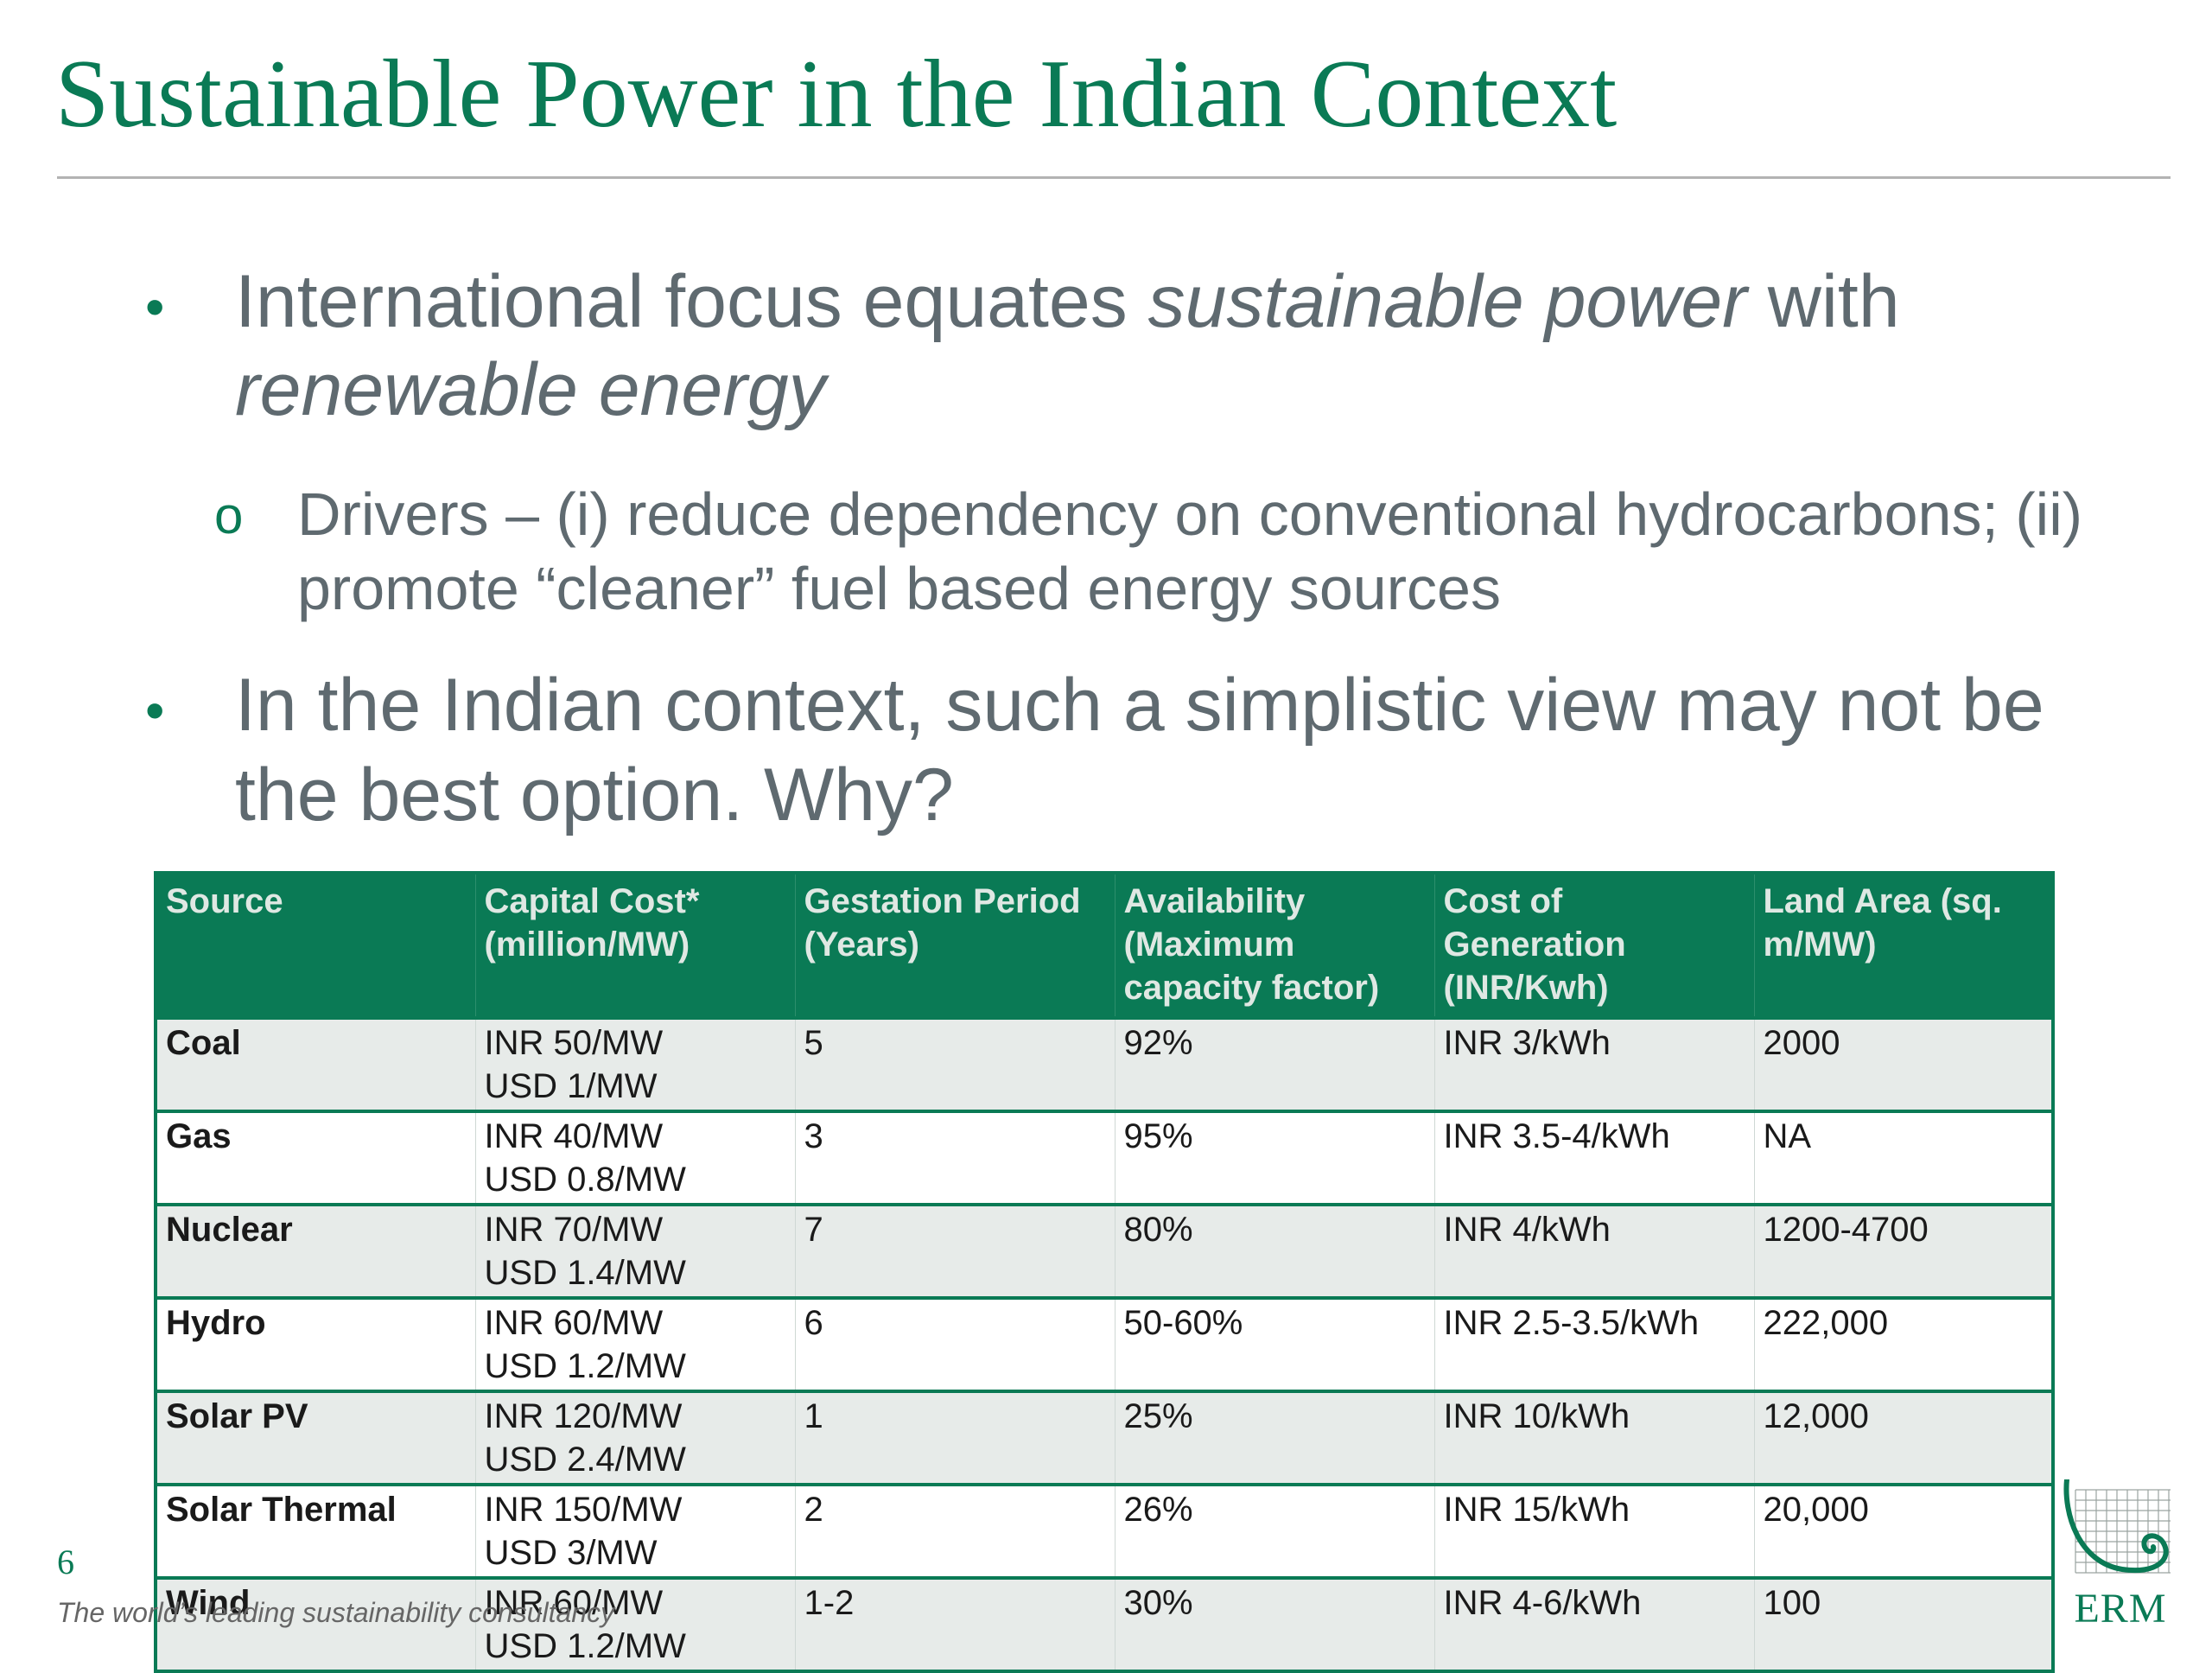 This screenshot has width=2212, height=1673. I want to click on bullet-text-part: with, so click(1823, 301).